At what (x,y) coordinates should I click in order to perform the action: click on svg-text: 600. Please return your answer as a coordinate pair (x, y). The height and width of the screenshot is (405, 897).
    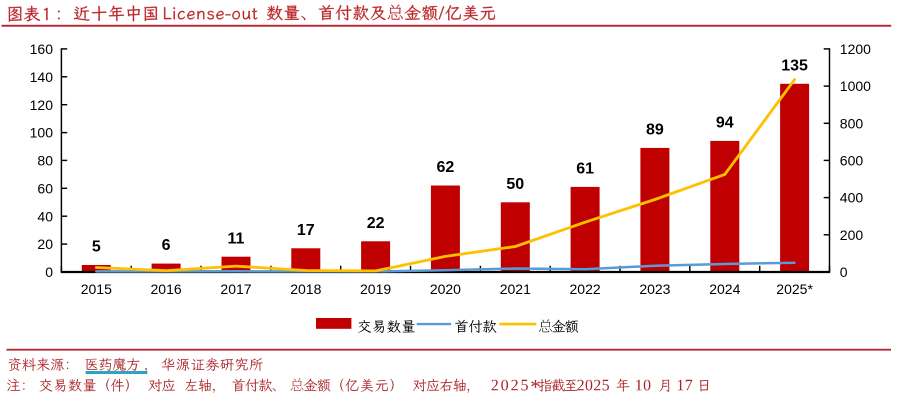
    Looking at the image, I should click on (852, 161).